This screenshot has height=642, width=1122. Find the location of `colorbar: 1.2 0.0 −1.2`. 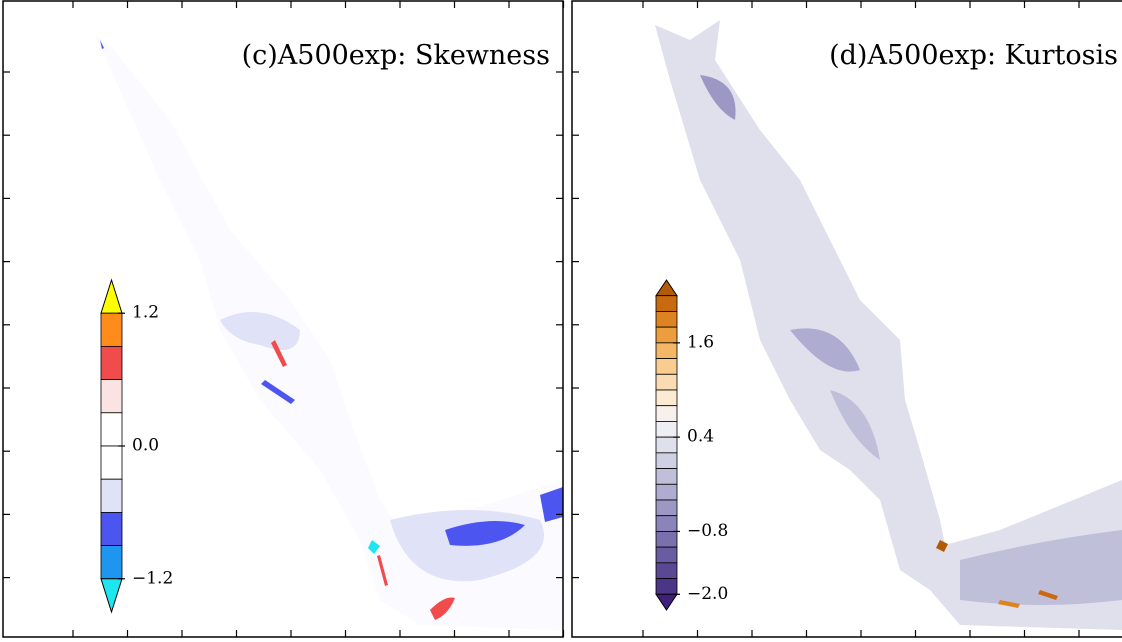

colorbar: 1.2 0.0 −1.2 is located at coordinates (136, 446).